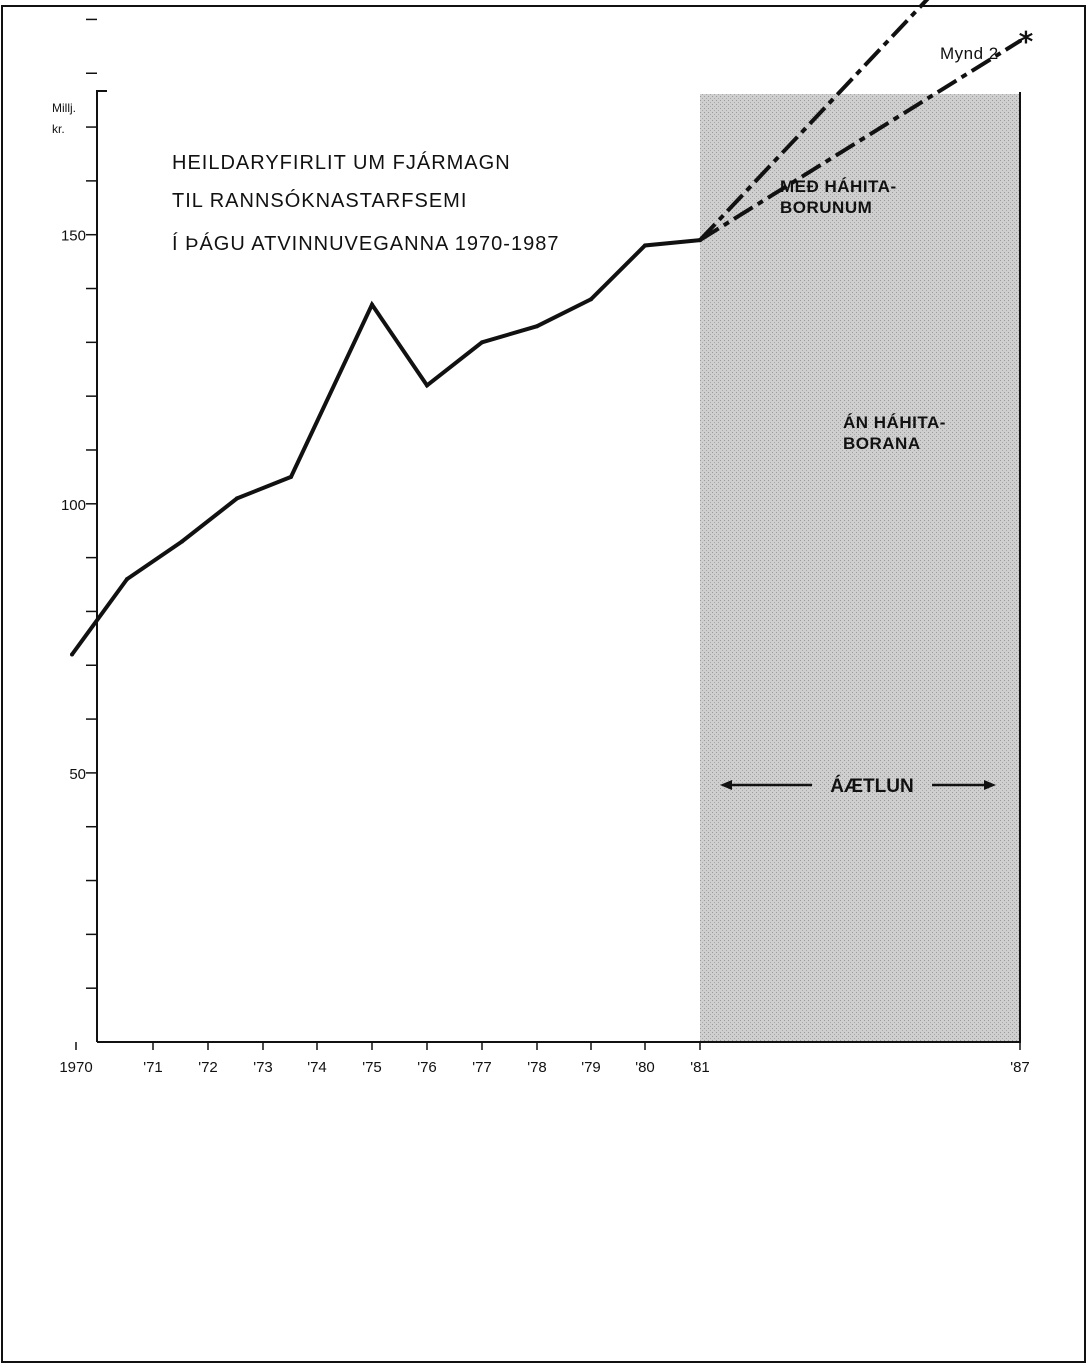  I want to click on x-tick-label: '71, so click(153, 1067).